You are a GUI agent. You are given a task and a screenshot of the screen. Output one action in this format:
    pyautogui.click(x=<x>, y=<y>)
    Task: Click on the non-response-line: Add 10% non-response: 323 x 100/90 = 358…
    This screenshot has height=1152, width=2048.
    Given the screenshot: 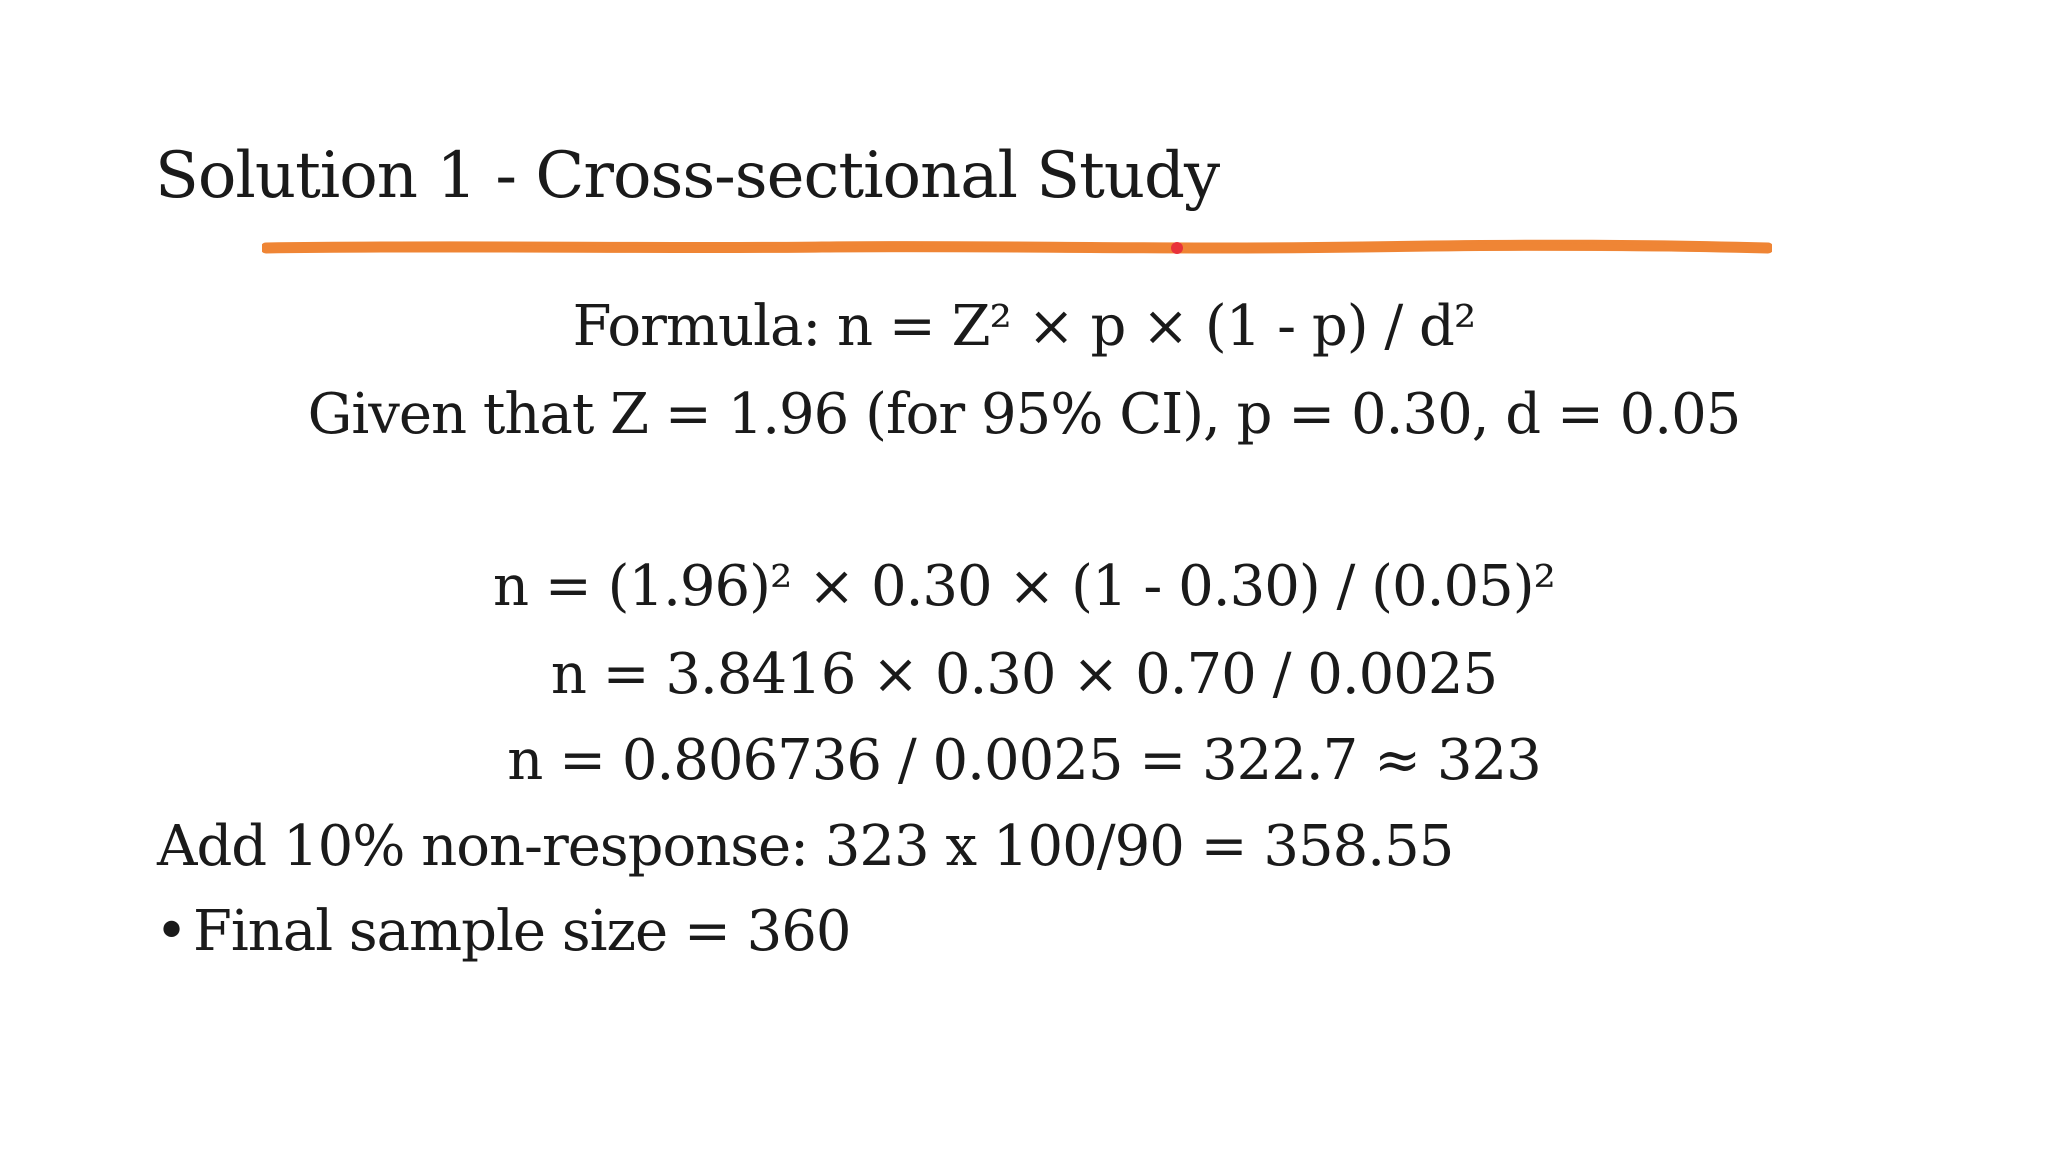 What is the action you would take?
    pyautogui.click(x=805, y=846)
    